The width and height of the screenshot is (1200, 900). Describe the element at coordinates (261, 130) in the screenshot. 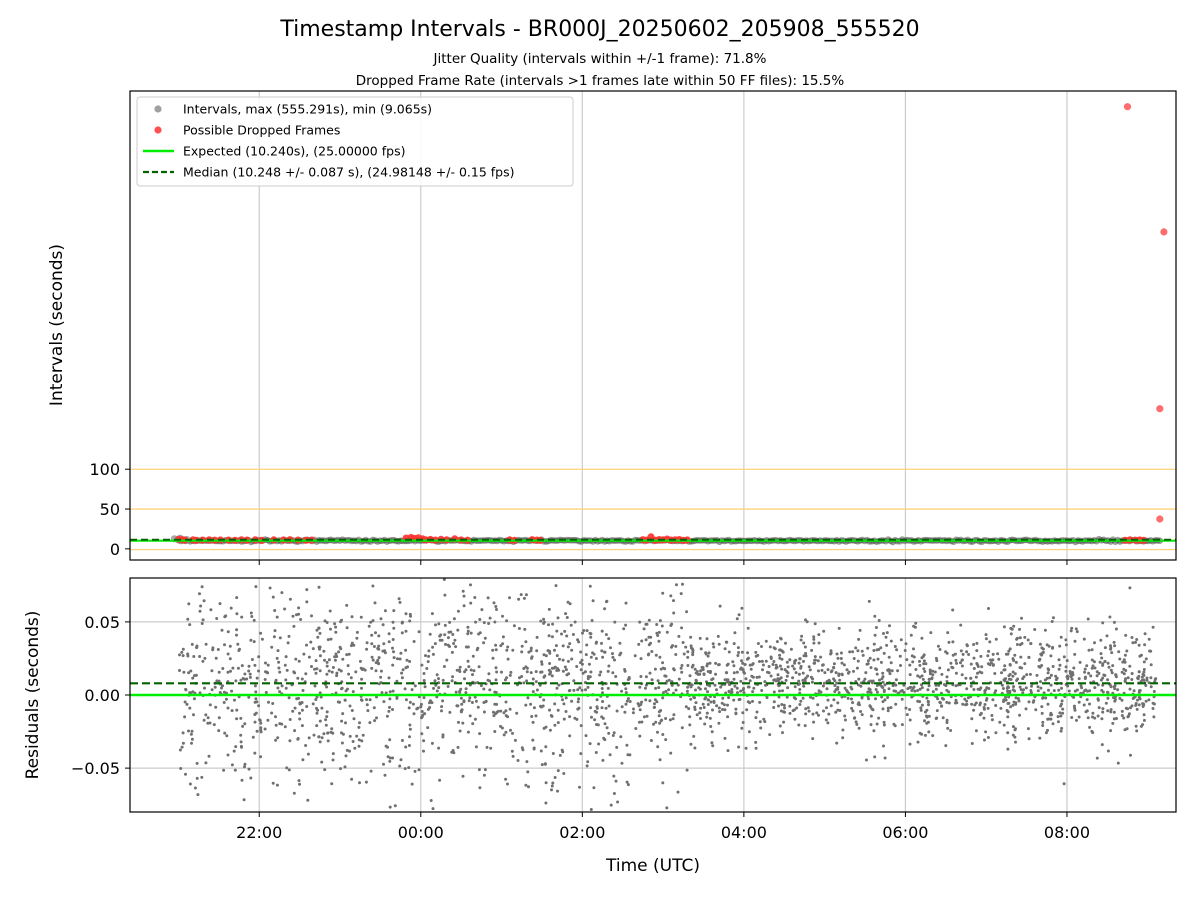

I see `legend-dropped-label: Possible Dropped Frames` at that location.